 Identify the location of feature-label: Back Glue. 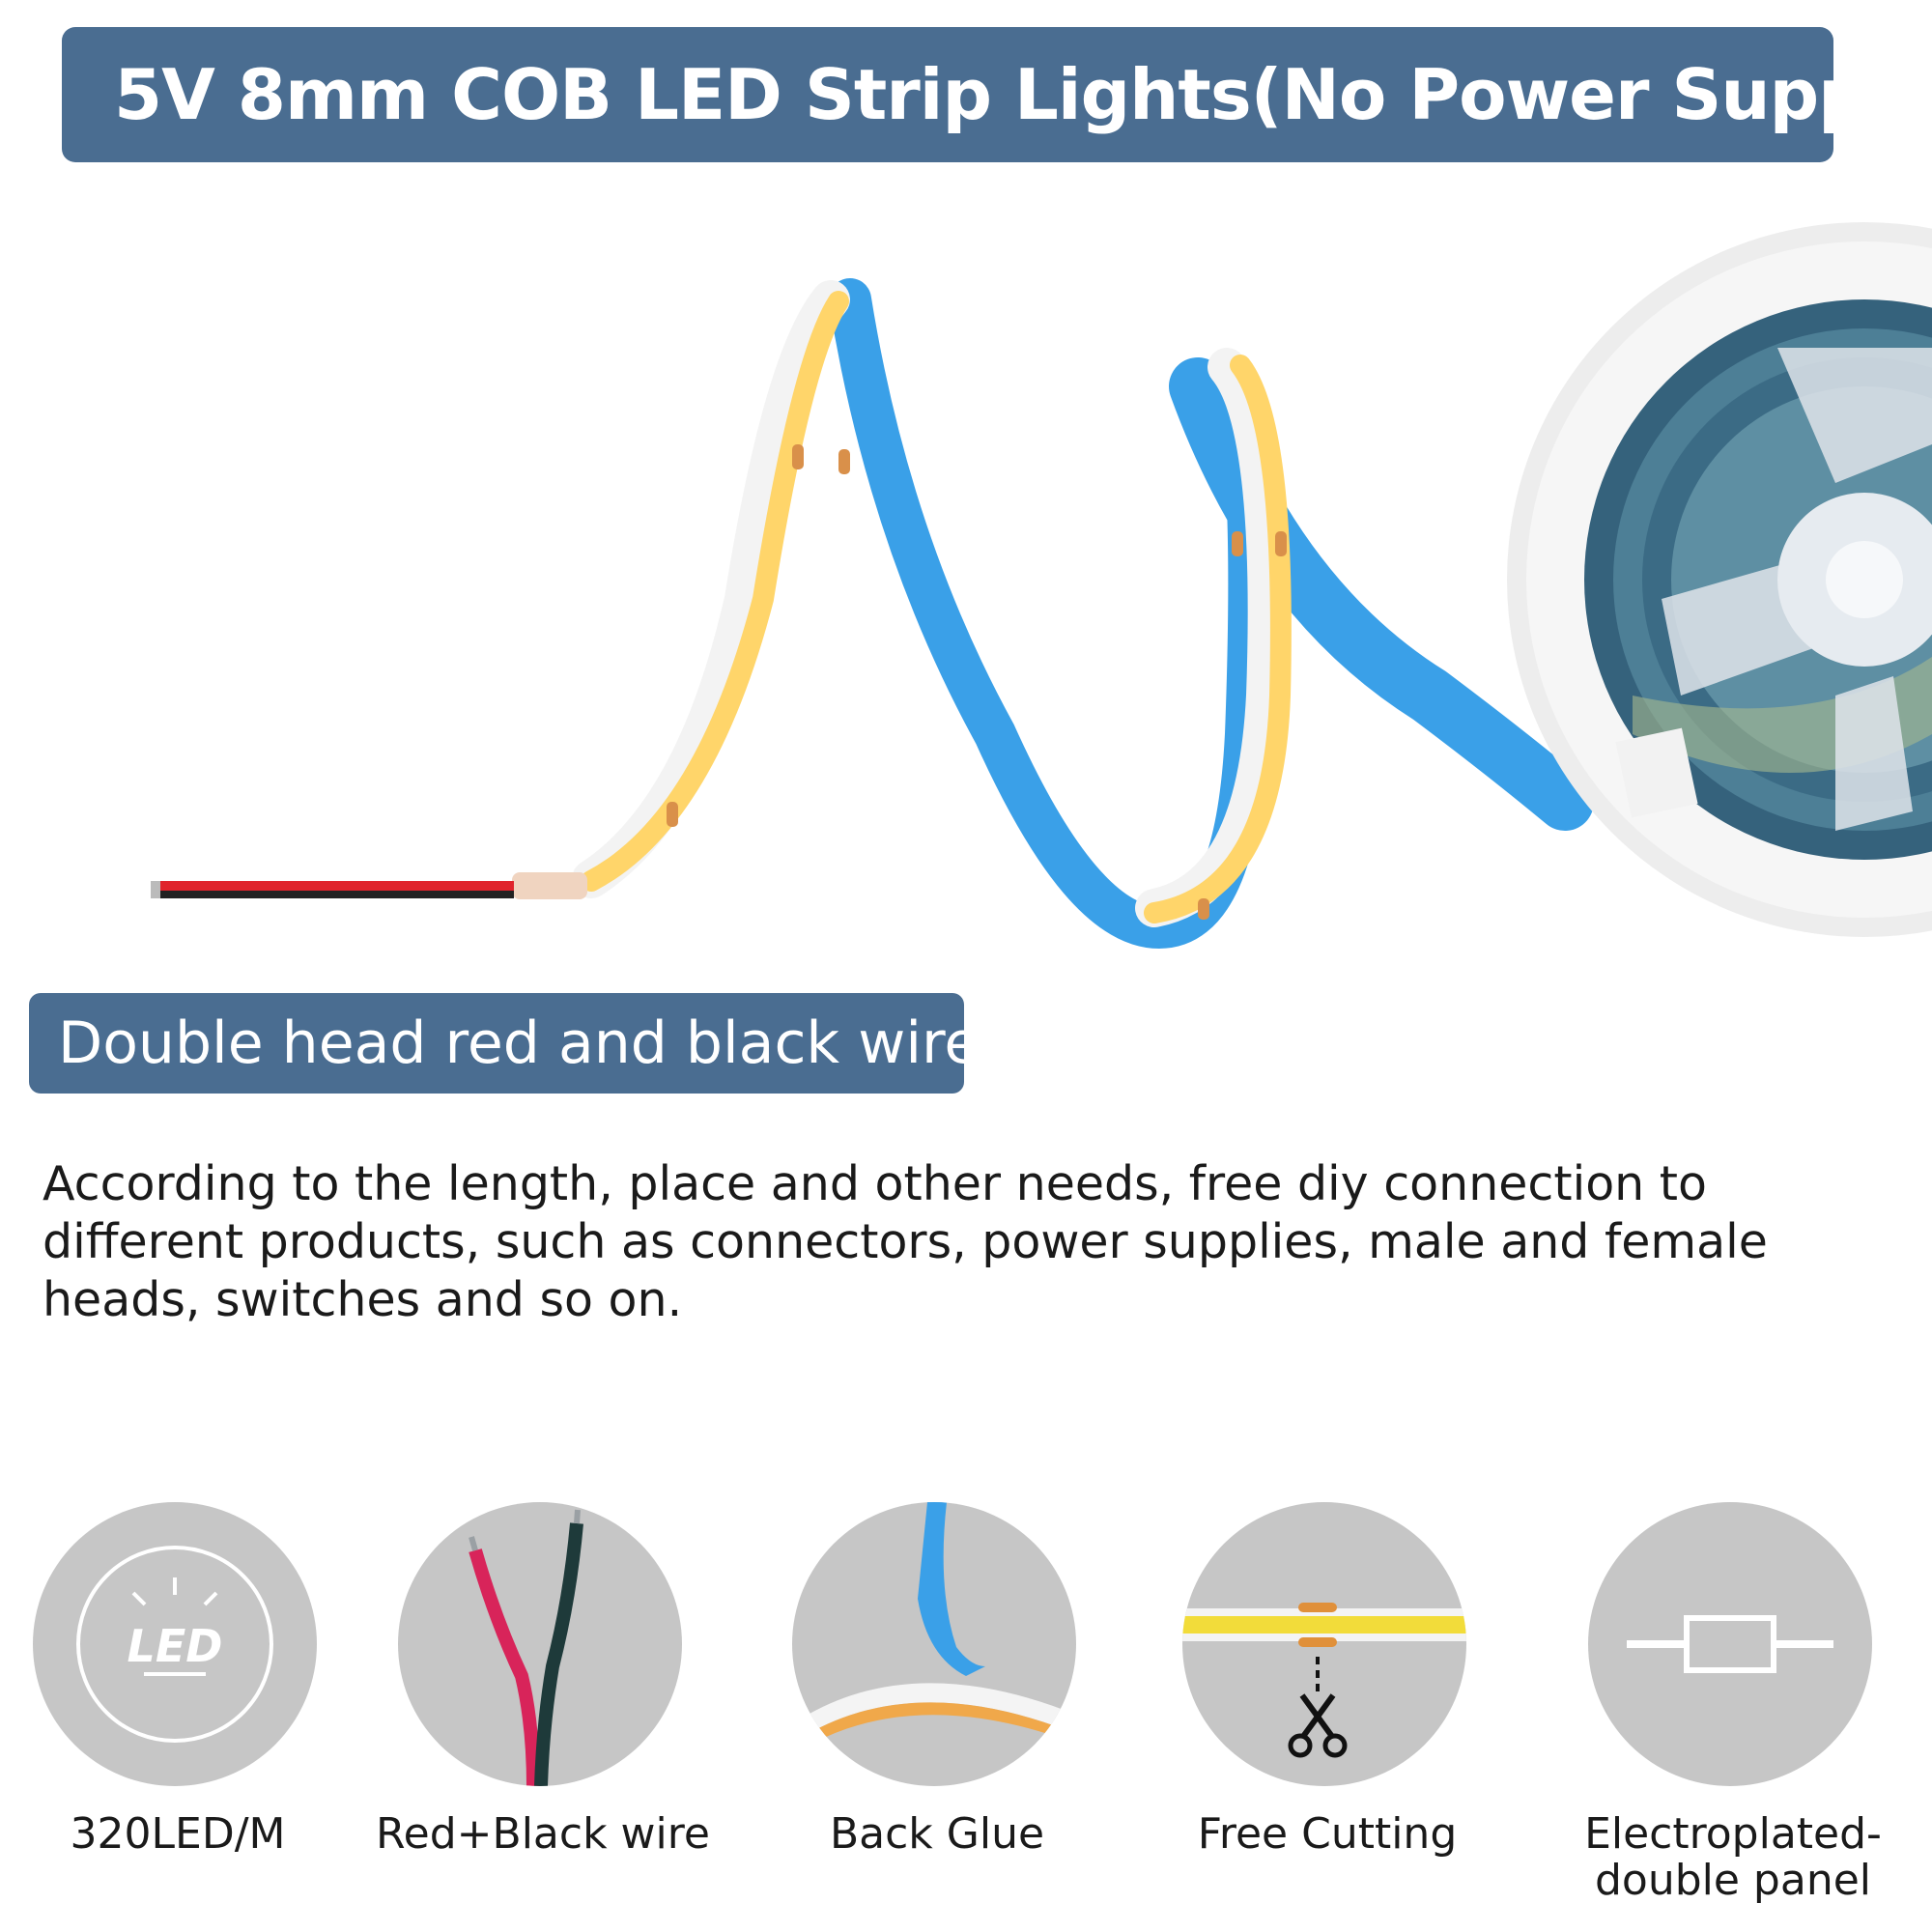
(937, 1834).